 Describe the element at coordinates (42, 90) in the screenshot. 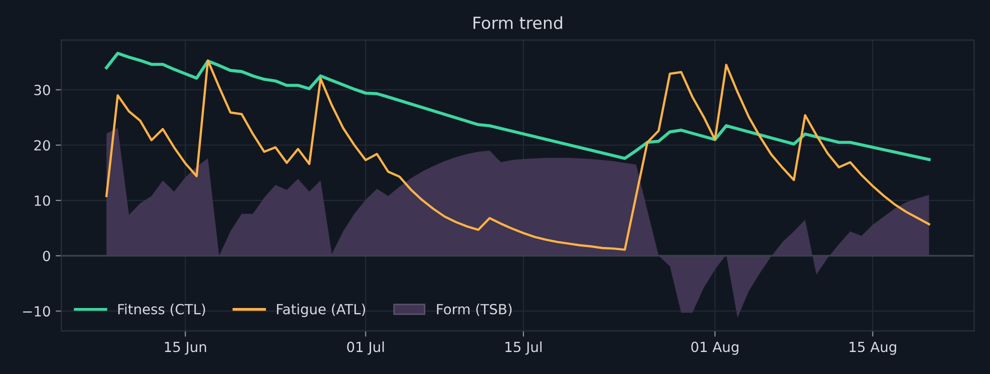

I see `y-tick-label: 30` at that location.